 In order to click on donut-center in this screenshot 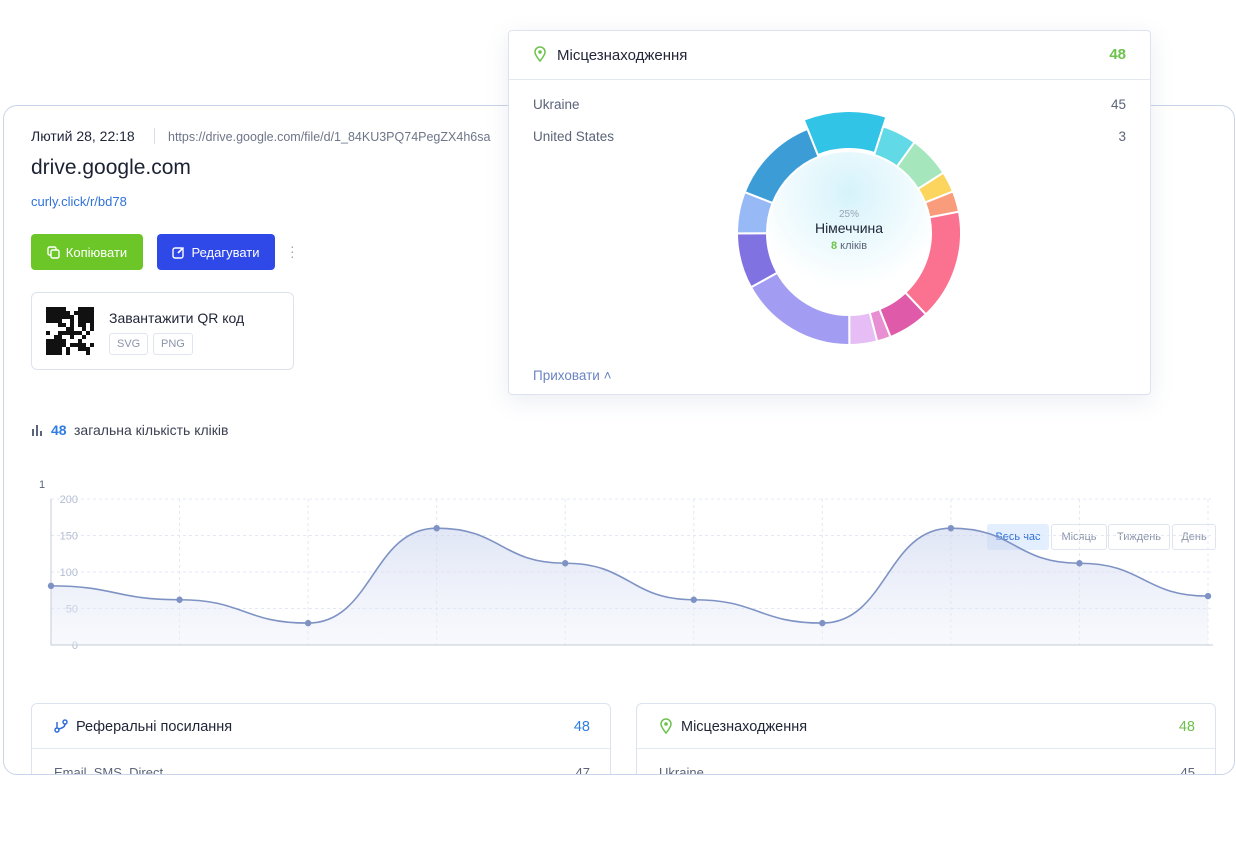, I will do `click(849, 233)`.